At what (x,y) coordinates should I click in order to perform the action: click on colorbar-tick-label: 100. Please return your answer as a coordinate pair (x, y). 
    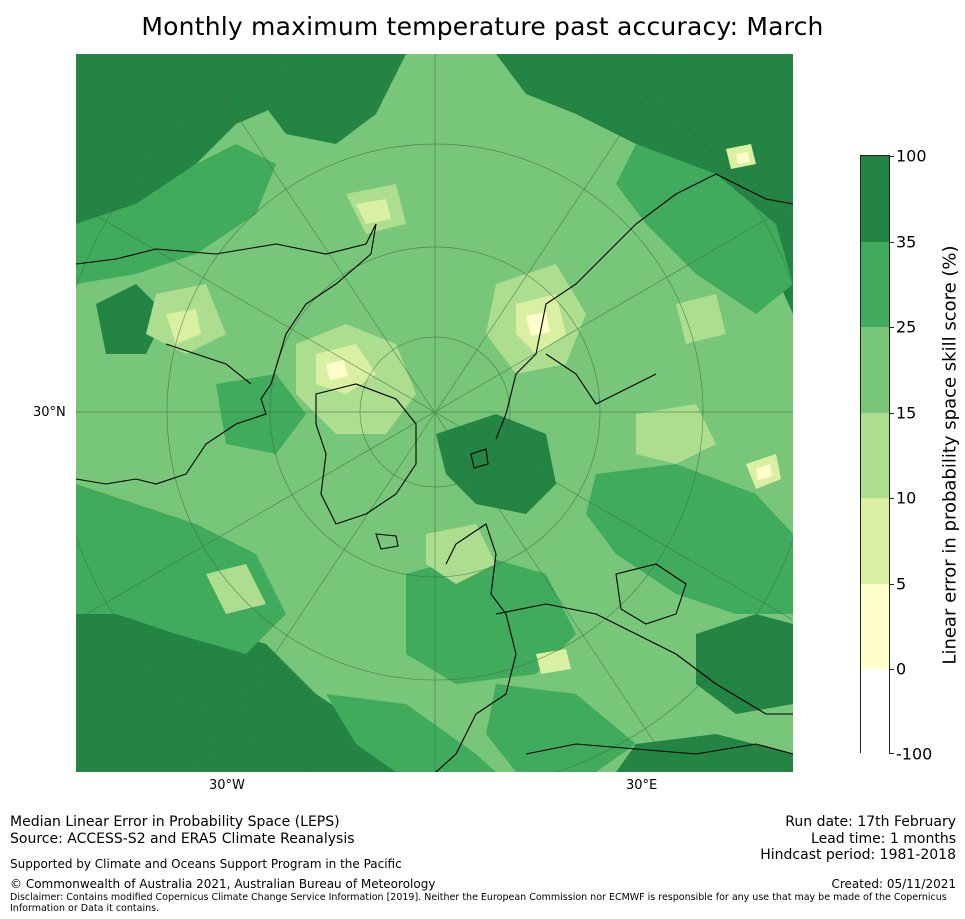
    Looking at the image, I should click on (911, 156).